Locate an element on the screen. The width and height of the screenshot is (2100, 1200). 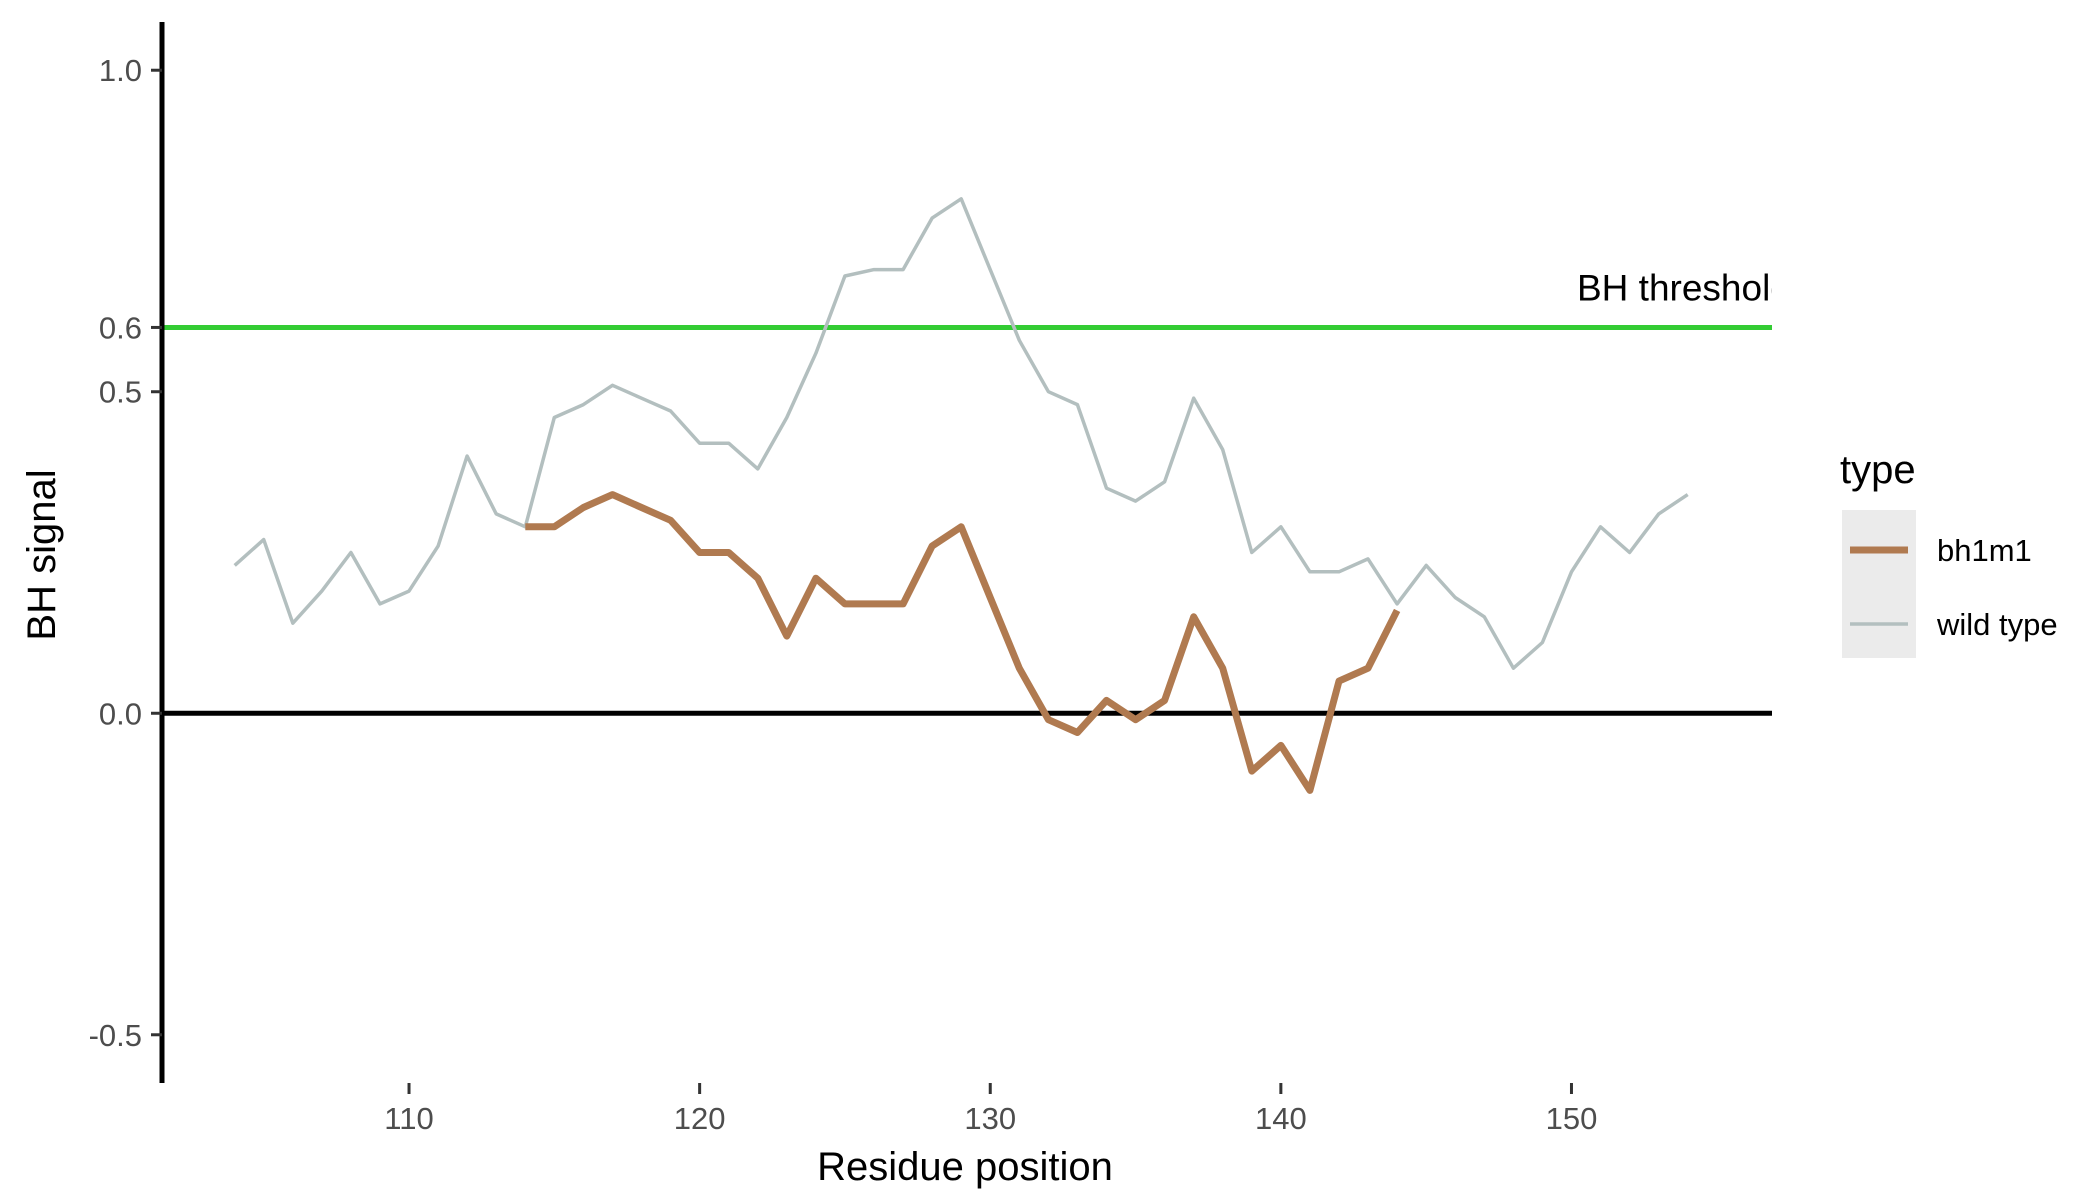
legend-label-bh1m1: bh1m1 is located at coordinates (1984, 550).